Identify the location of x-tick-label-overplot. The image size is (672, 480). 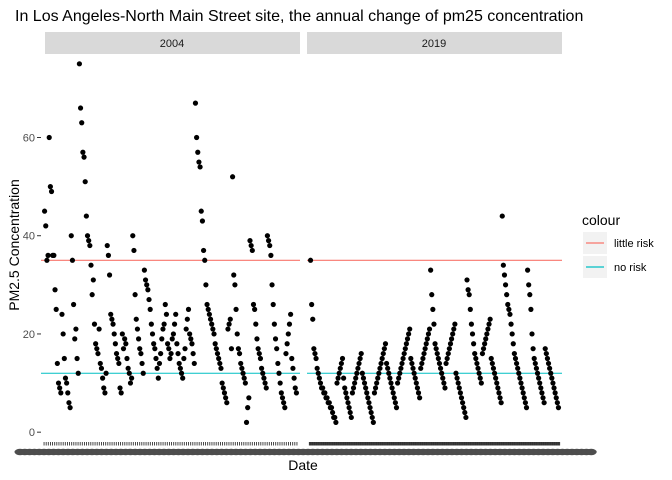
(591, 452).